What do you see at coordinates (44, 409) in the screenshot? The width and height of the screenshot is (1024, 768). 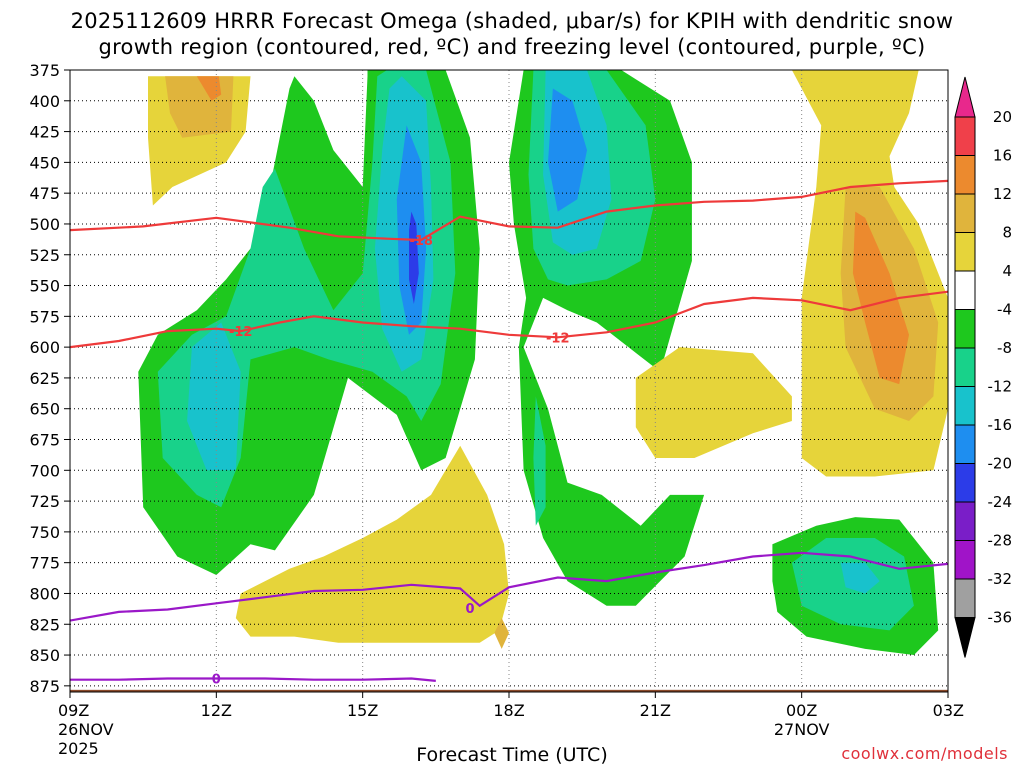 I see `y-tick-label-650: 650` at bounding box center [44, 409].